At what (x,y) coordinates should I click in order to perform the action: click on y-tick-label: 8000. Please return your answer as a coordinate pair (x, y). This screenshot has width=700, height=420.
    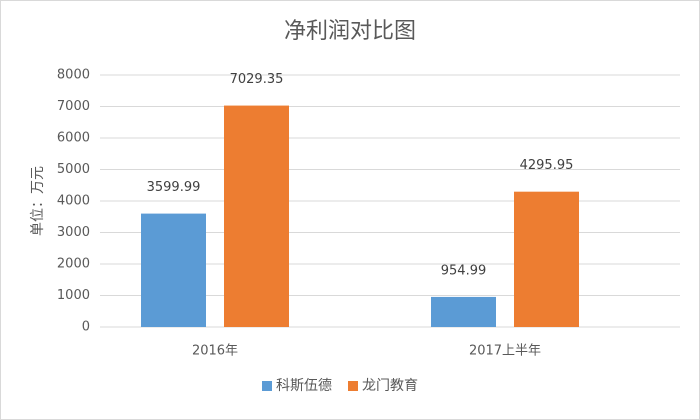
    Looking at the image, I should click on (73, 75).